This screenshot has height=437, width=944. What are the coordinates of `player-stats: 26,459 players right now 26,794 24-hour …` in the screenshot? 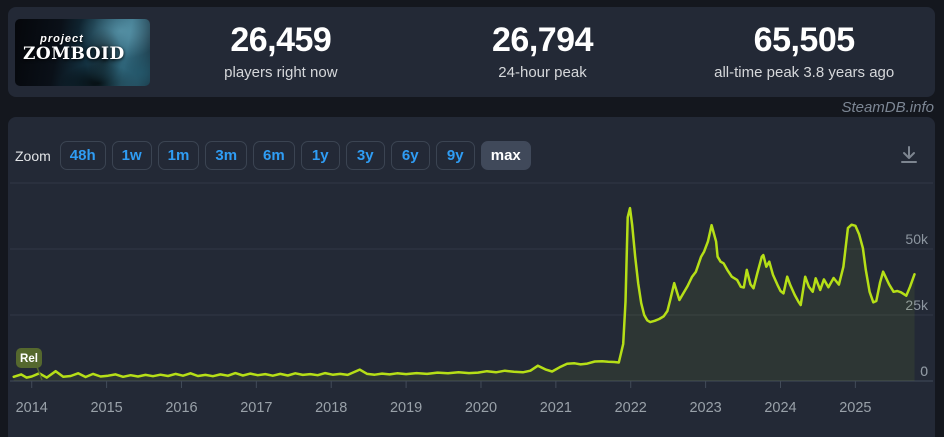 It's located at (542, 51).